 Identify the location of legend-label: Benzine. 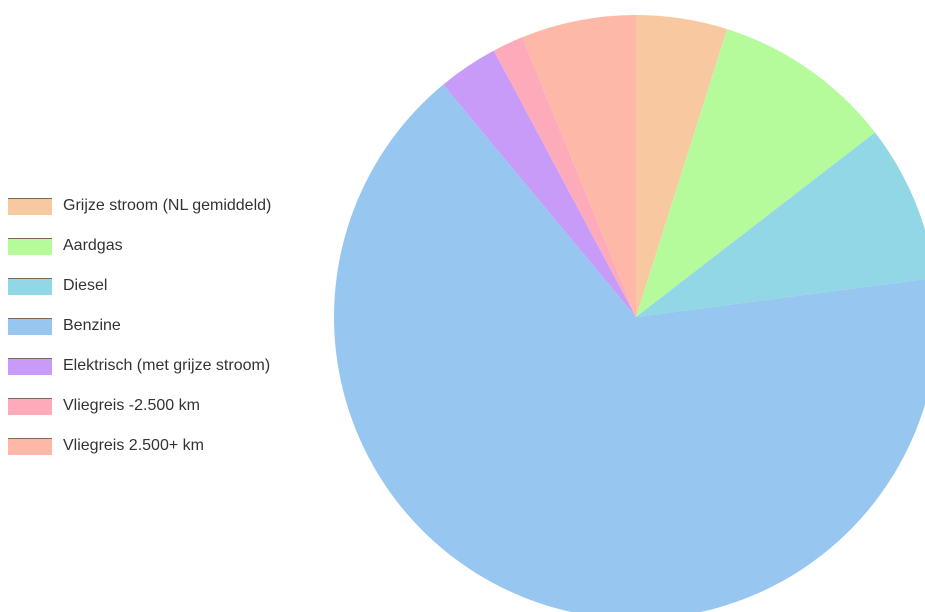
(92, 325).